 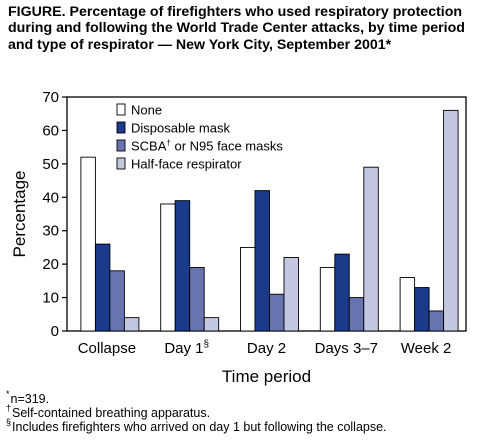 What do you see at coordinates (50, 164) in the screenshot?
I see `y-tick-label: 50` at bounding box center [50, 164].